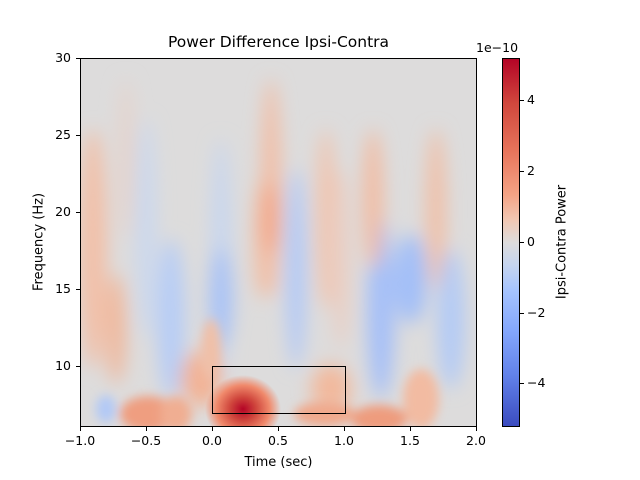  Describe the element at coordinates (63, 365) in the screenshot. I see `y-tick-label: 10` at that location.